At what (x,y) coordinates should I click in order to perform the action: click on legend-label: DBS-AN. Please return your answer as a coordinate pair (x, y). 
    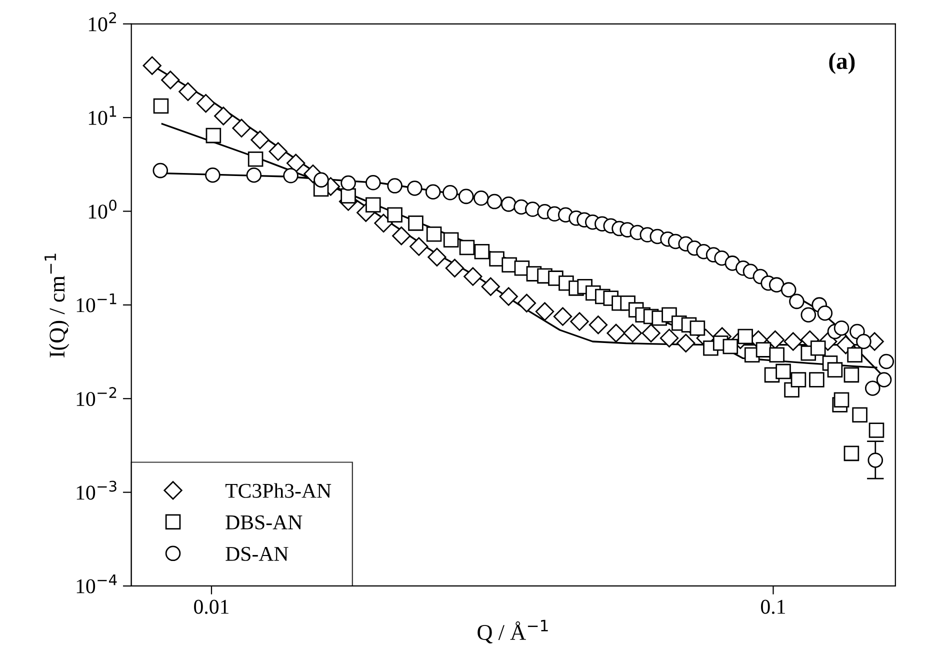
    Looking at the image, I should click on (264, 522).